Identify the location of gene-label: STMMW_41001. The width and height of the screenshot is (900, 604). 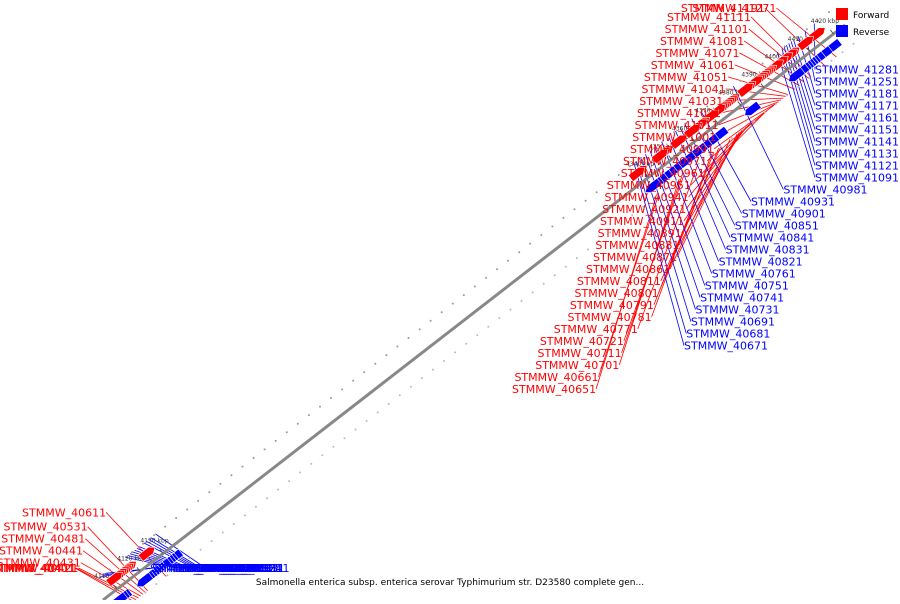
(674, 137).